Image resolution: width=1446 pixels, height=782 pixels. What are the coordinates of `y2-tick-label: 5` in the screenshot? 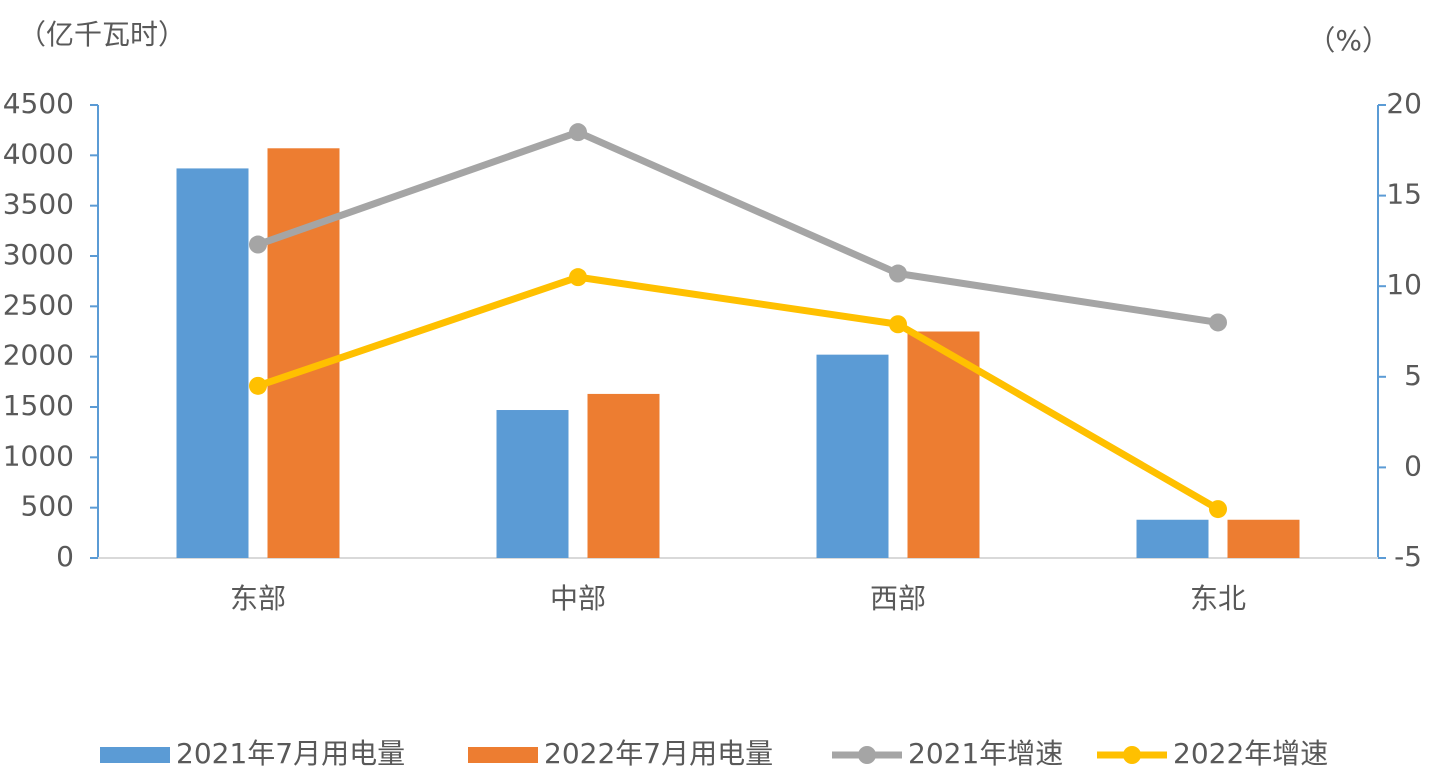 It's located at (1413, 375).